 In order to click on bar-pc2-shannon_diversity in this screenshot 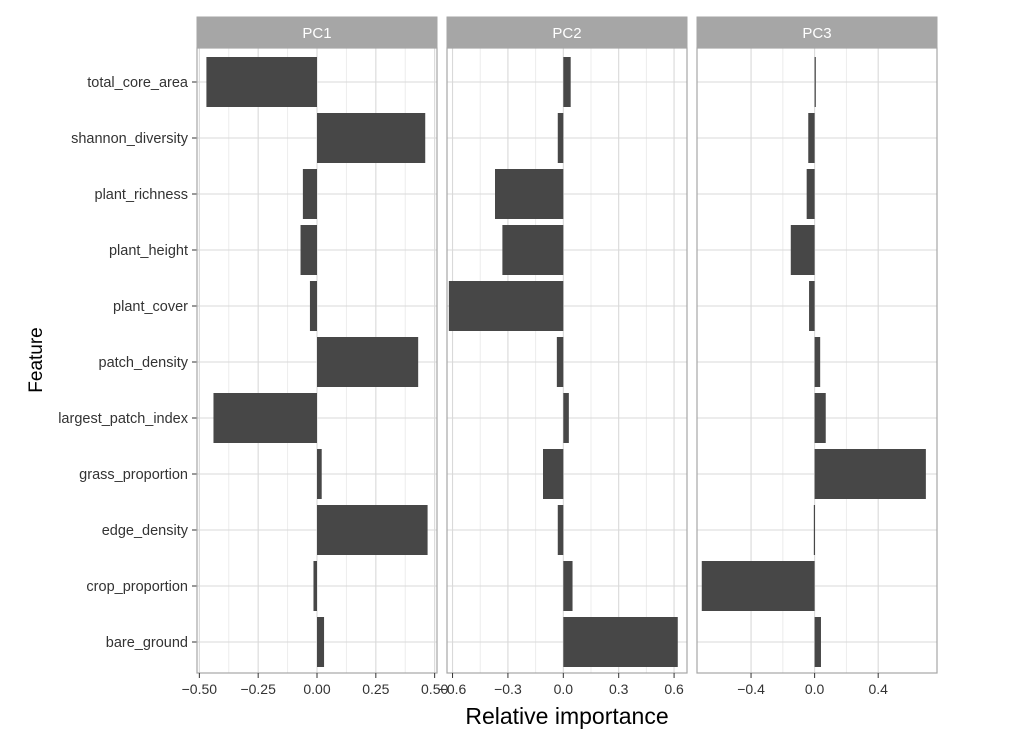, I will do `click(560, 138)`.